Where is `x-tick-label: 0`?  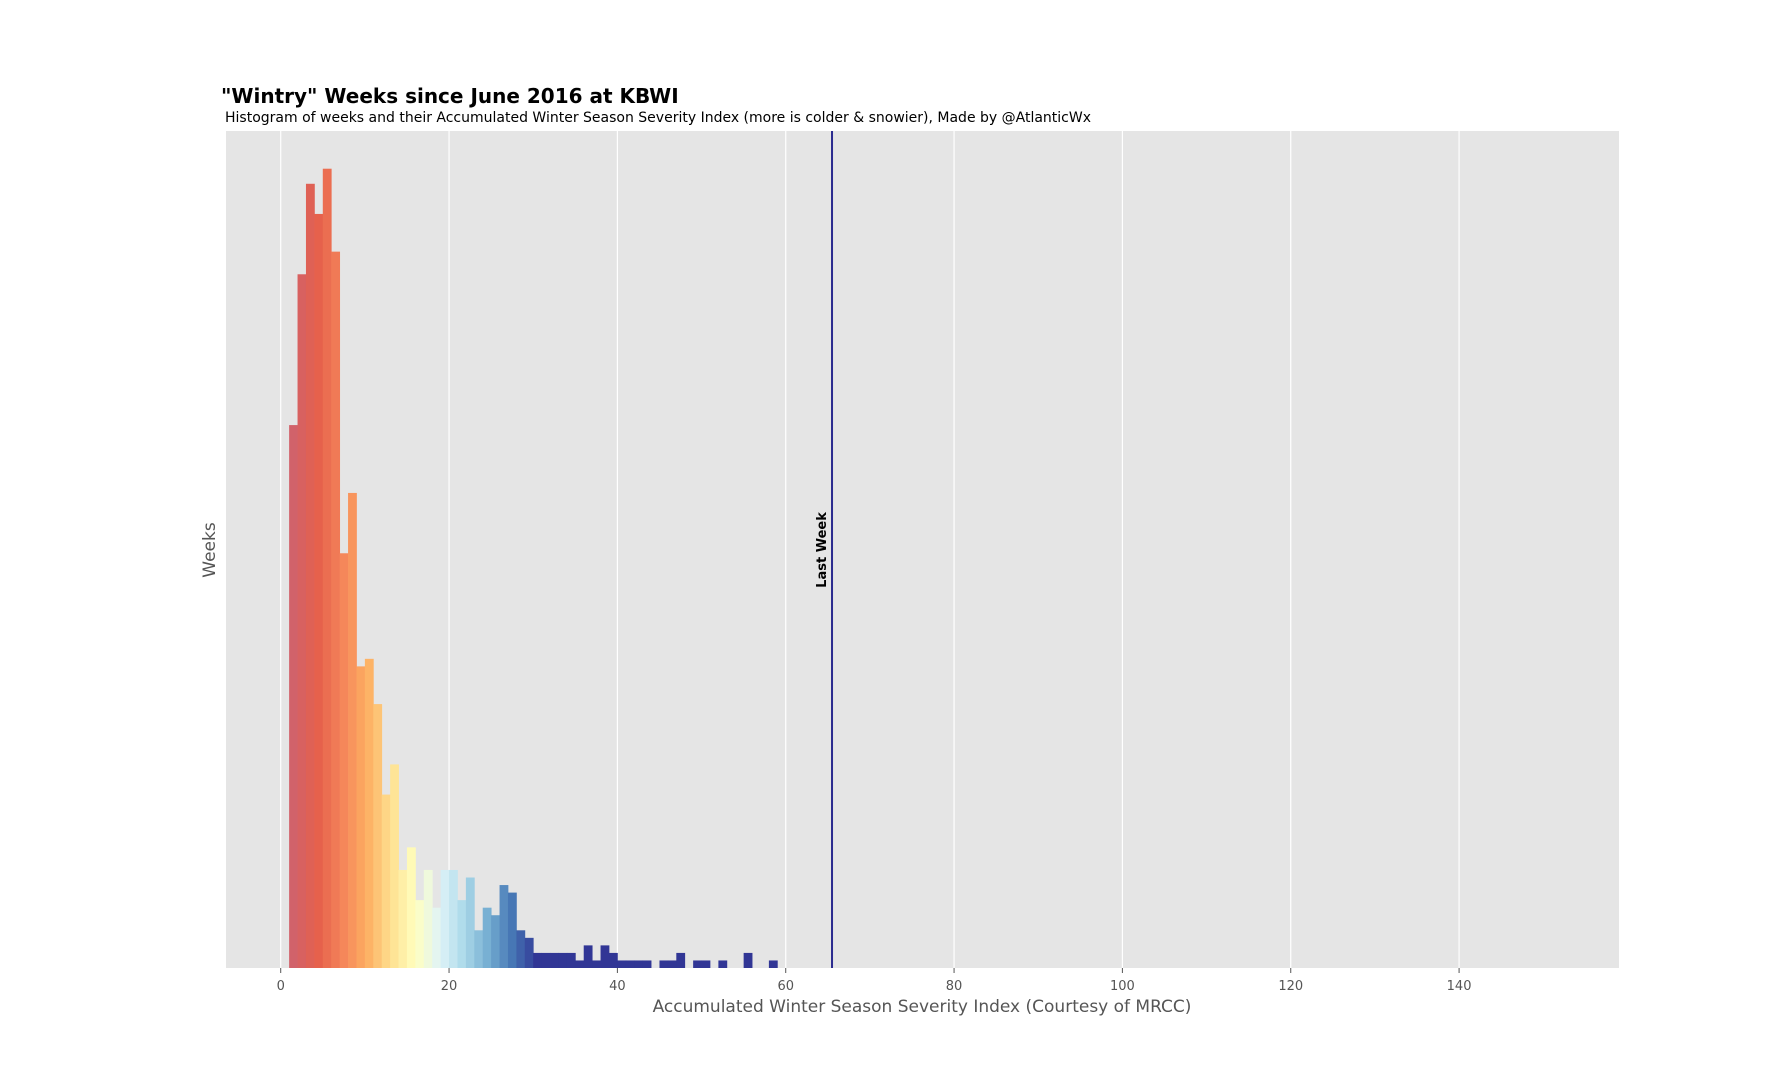
x-tick-label: 0 is located at coordinates (281, 986).